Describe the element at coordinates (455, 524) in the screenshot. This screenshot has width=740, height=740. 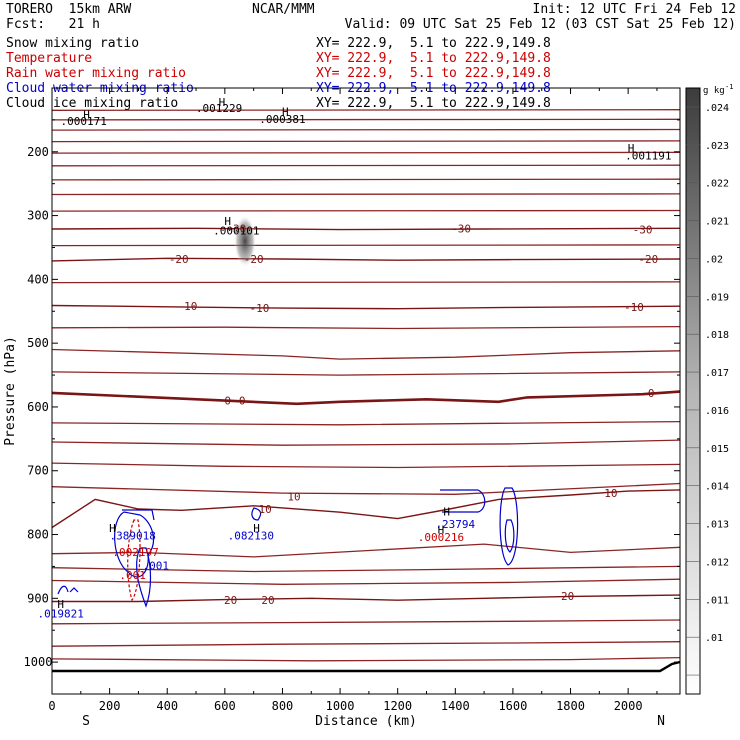
I see `max-value-label: .23794` at that location.